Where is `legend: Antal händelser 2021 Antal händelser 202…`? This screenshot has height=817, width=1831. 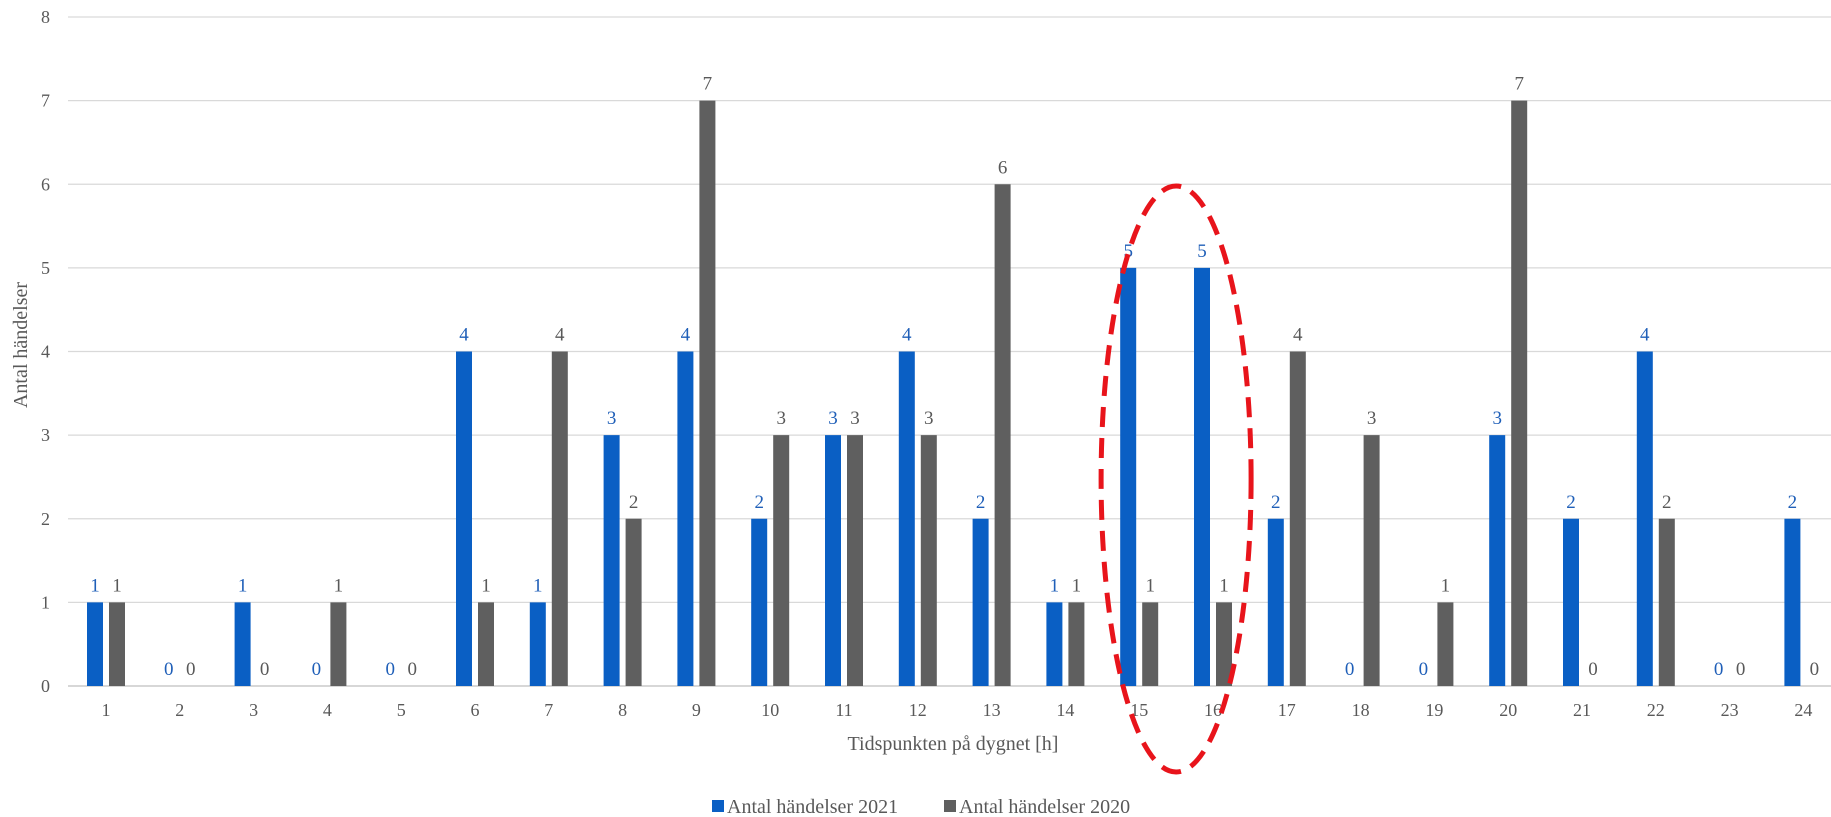
legend: Antal händelser 2021 Antal händelser 202… is located at coordinates (921, 806).